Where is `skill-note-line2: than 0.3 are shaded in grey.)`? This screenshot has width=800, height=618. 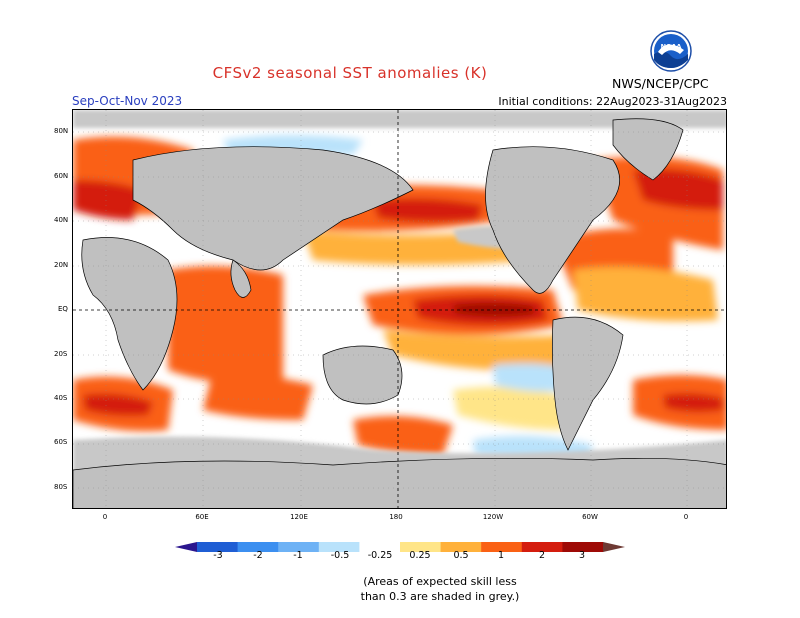
skill-note-line2: than 0.3 are shaded in grey.) is located at coordinates (440, 596).